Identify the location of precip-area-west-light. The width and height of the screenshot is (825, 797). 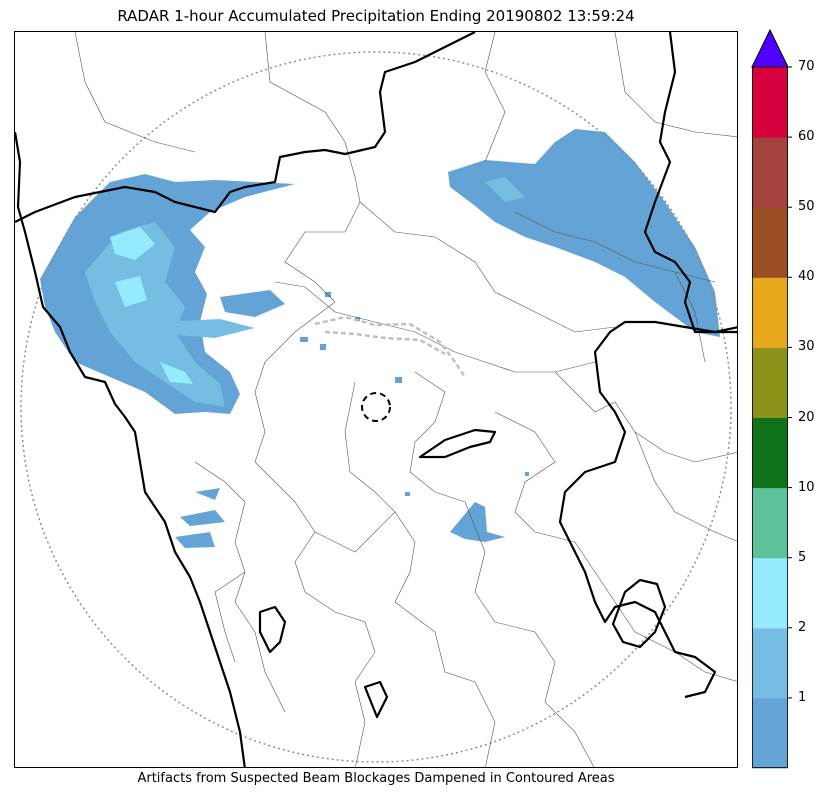
(155, 314).